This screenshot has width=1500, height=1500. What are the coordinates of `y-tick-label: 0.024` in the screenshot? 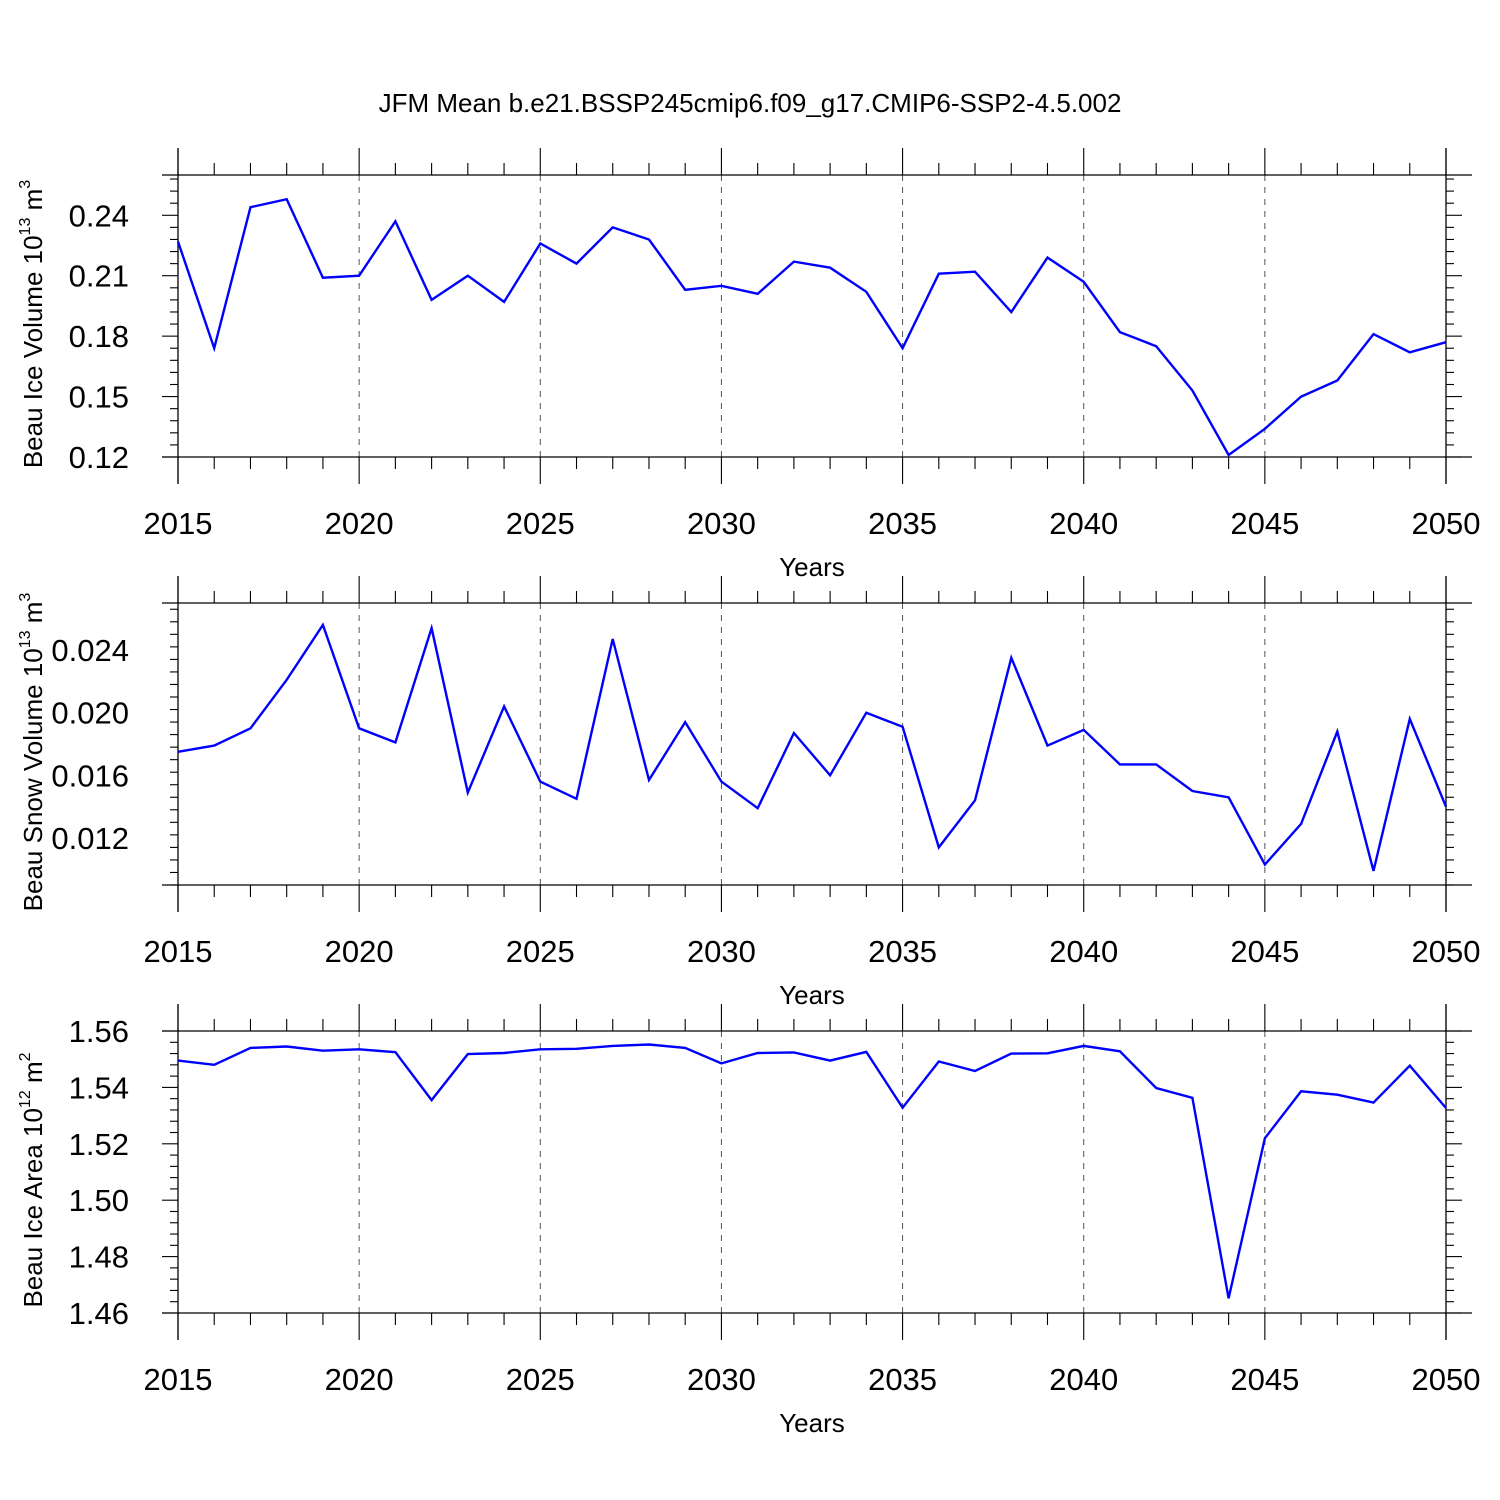 It's located at (90, 650).